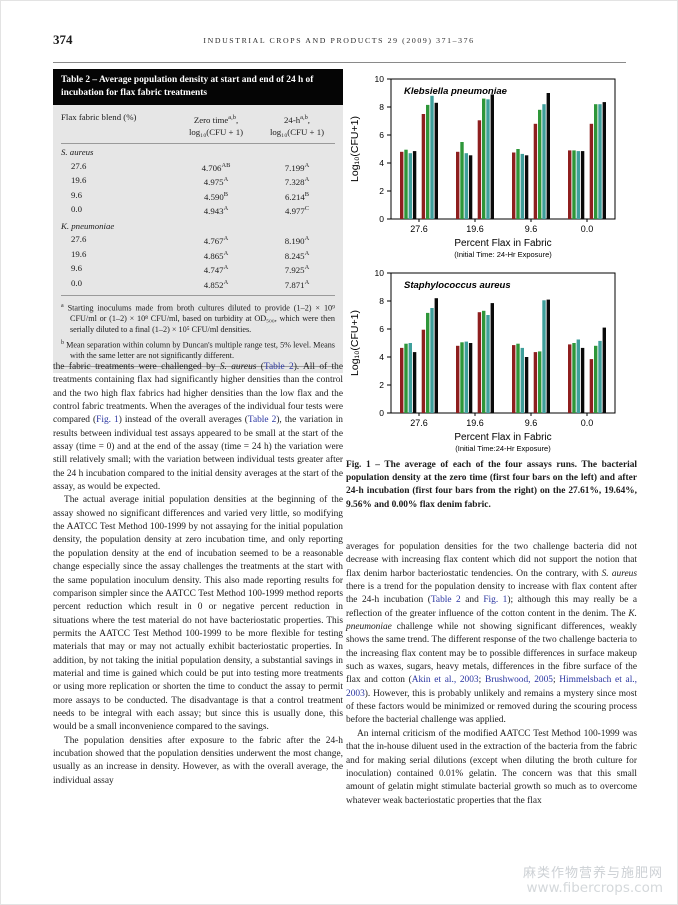  What do you see at coordinates (339, 62) in the screenshot?
I see `header-rule` at bounding box center [339, 62].